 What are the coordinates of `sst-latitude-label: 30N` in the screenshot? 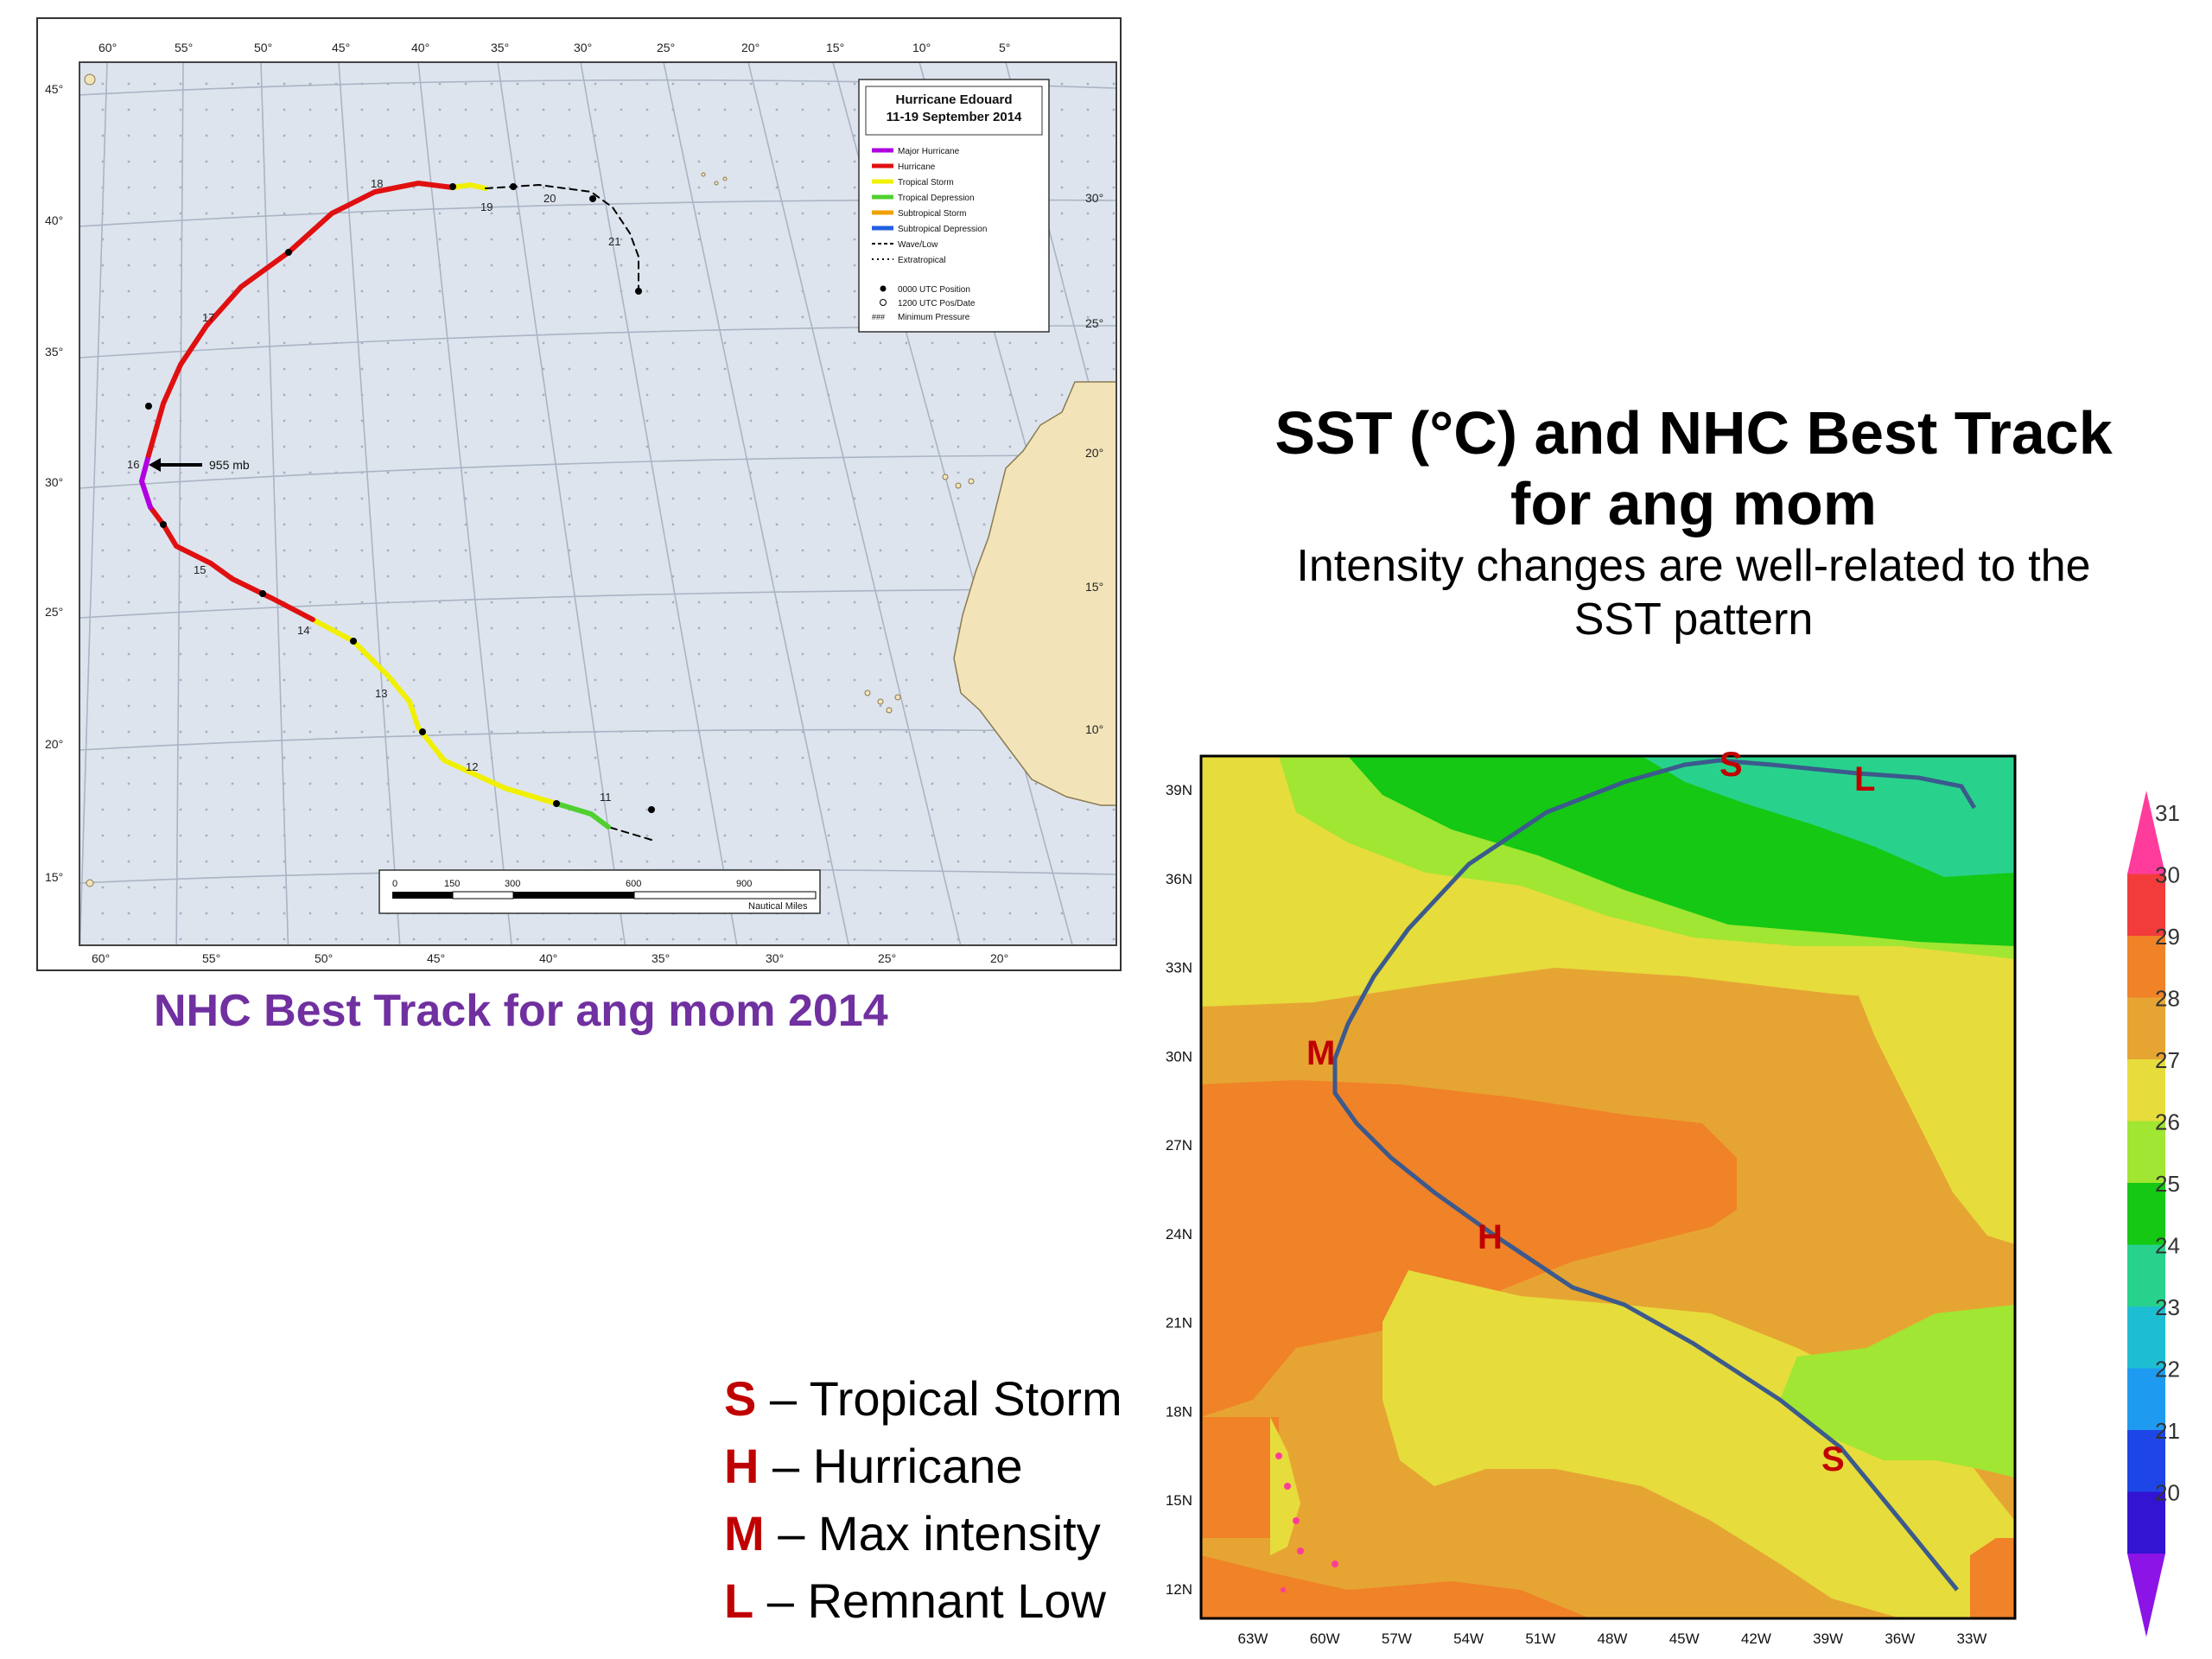 It's located at (1179, 1056).